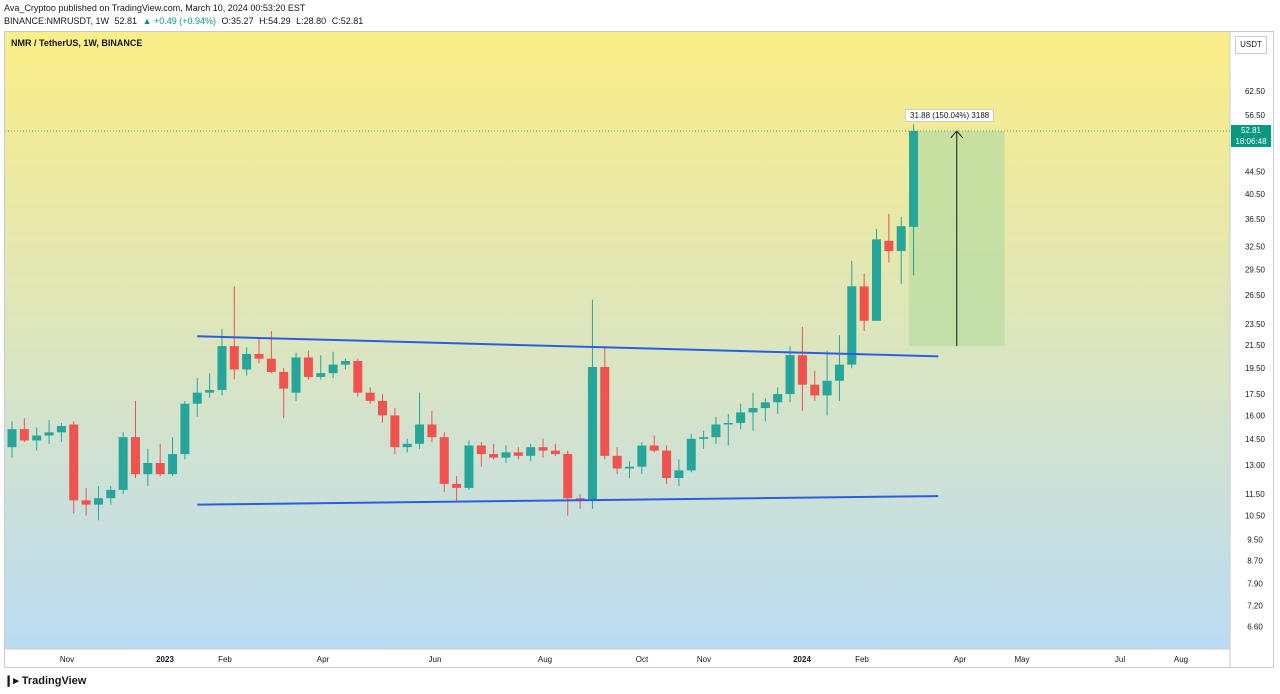 This screenshot has width=1280, height=694. What do you see at coordinates (642, 659) in the screenshot?
I see `time-tick-label: Oct` at bounding box center [642, 659].